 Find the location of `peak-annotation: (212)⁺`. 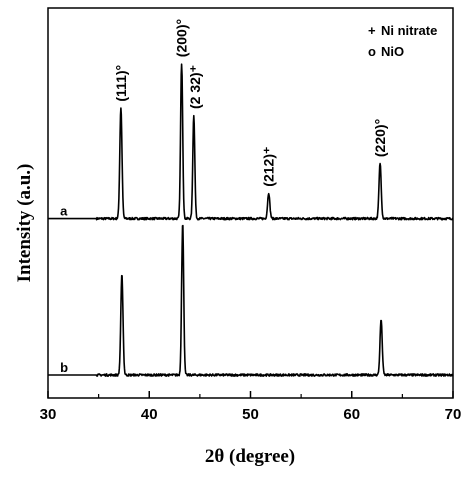

peak-annotation: (212)⁺ is located at coordinates (269, 167).